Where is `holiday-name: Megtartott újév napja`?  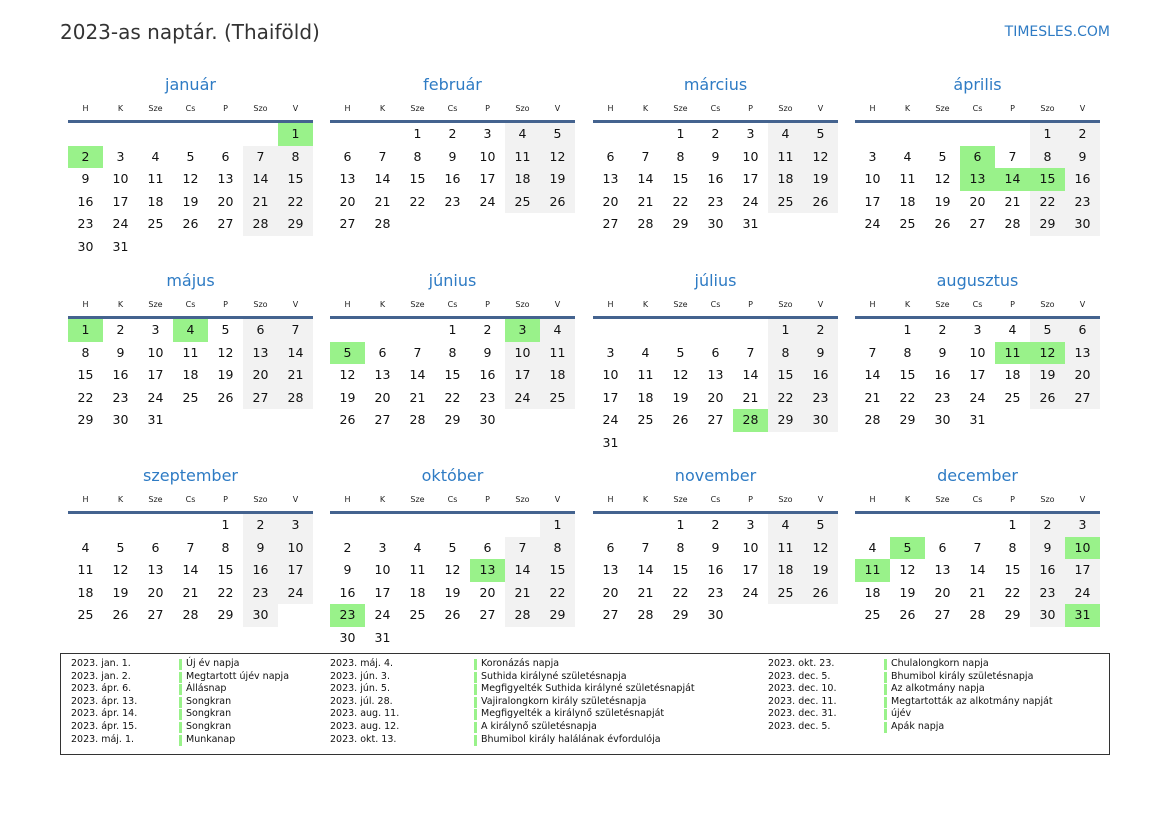
holiday-name: Megtartott újév napja is located at coordinates (238, 676).